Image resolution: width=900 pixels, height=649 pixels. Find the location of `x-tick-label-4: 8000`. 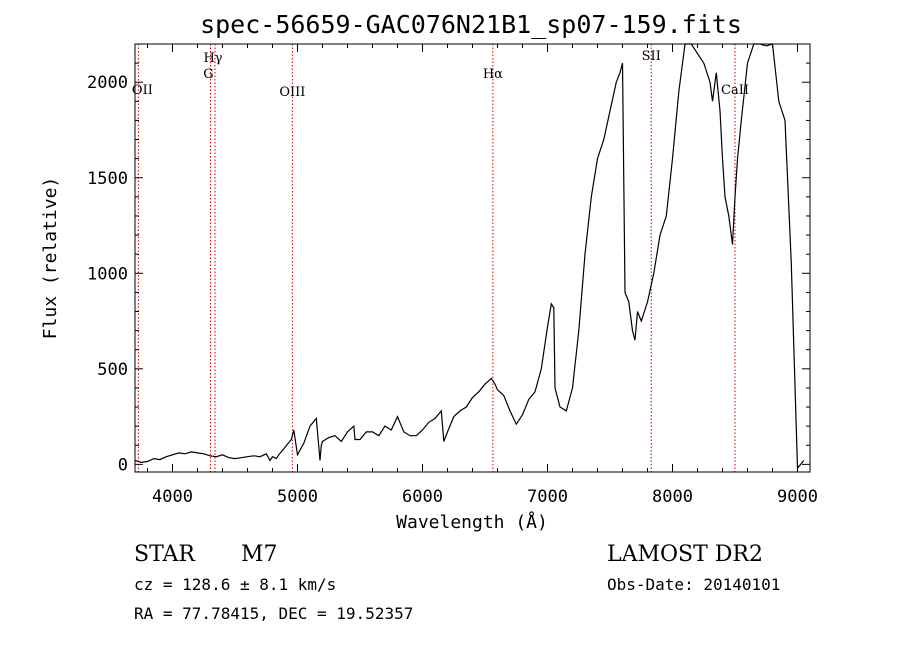

x-tick-label-4: 8000 is located at coordinates (672, 497).